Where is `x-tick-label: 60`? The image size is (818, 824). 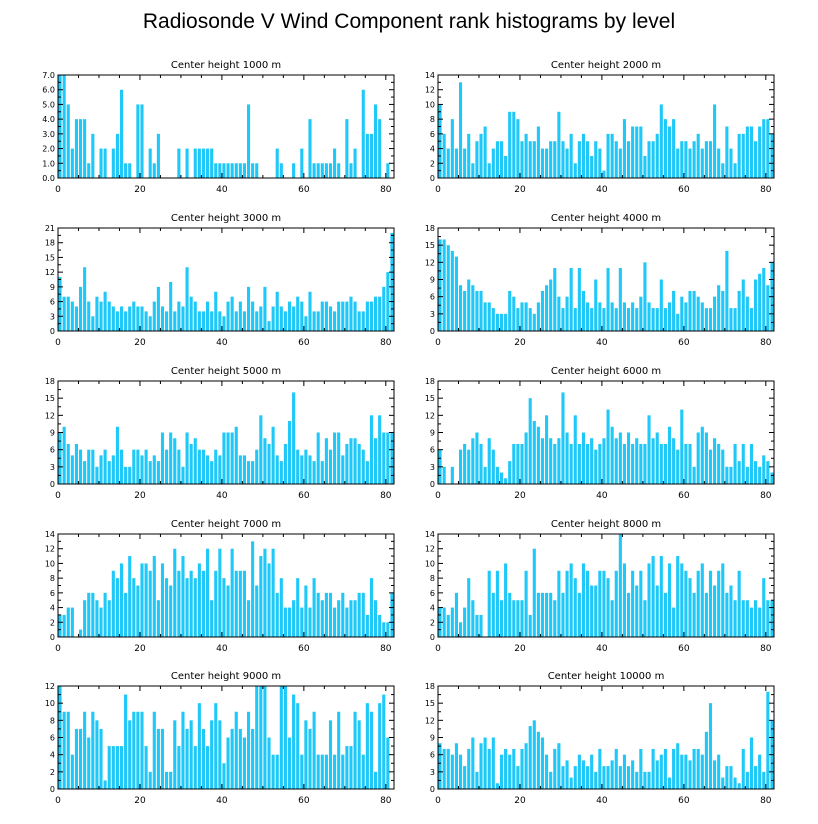 x-tick-label: 60 is located at coordinates (684, 649).